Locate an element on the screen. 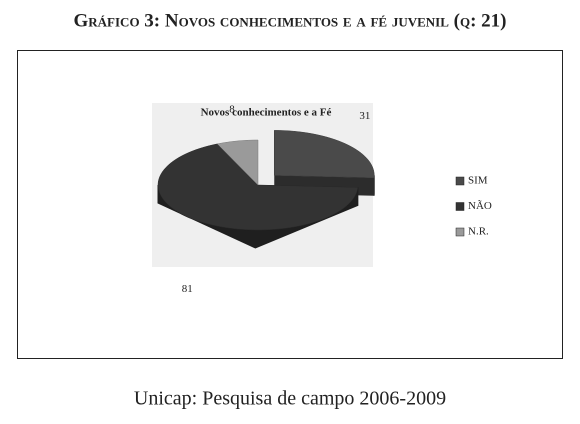 The image size is (580, 424). legend-label: N.R. is located at coordinates (478, 232).